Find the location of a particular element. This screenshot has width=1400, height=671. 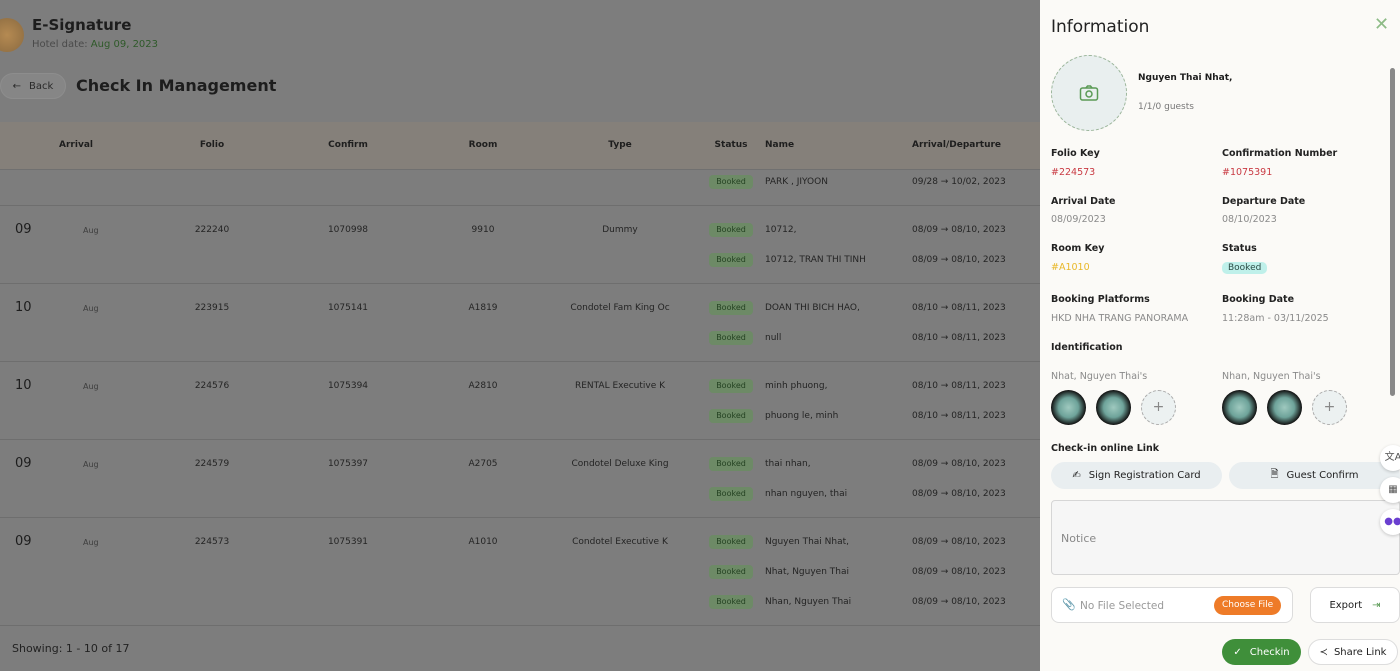

col-name: Name is located at coordinates (780, 145).